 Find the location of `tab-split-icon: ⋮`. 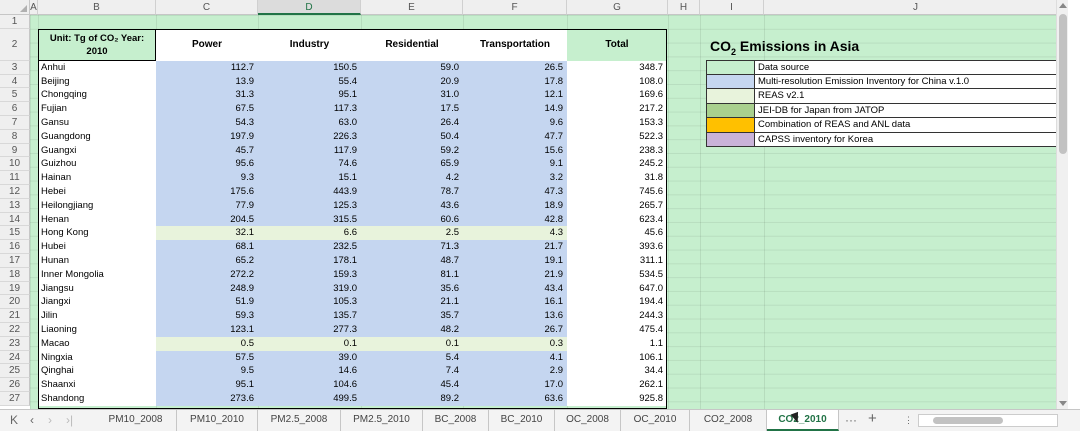

tab-split-icon: ⋮ is located at coordinates (908, 420).